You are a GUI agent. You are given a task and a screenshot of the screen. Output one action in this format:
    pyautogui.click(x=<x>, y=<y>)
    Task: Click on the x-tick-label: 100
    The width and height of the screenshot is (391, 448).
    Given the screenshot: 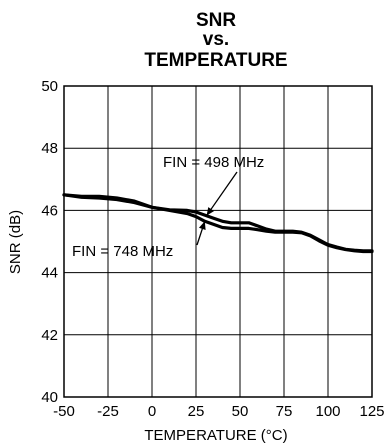 What is the action you would take?
    pyautogui.click(x=327, y=411)
    